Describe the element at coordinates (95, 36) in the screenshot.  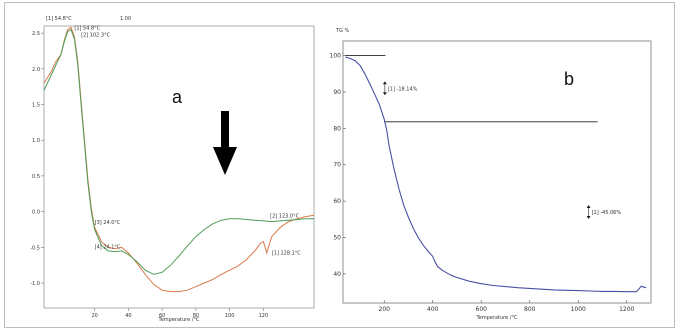
I see `annotation-a: [2] 102.3°C` at that location.